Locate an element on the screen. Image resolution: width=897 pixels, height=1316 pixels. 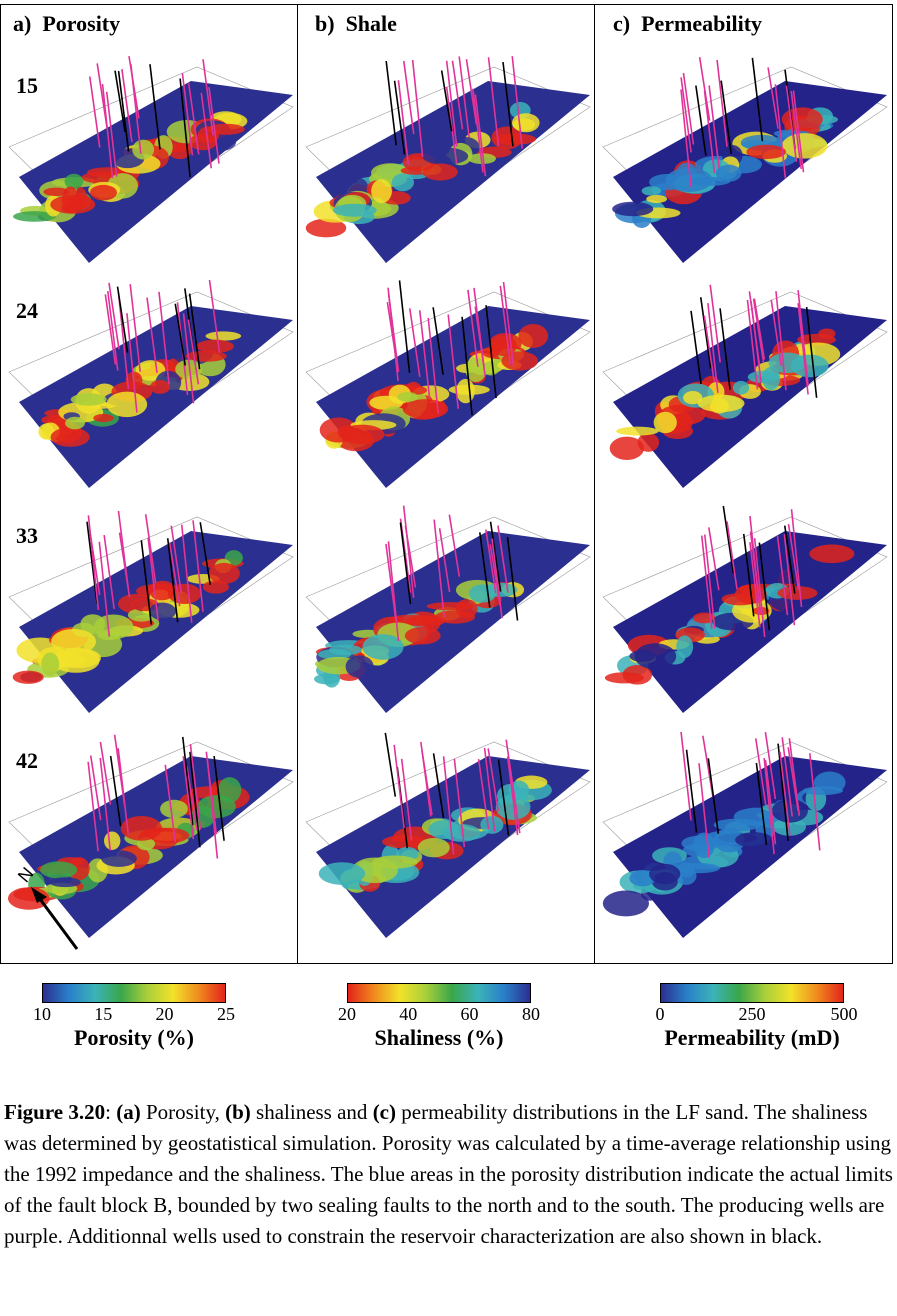
tick-label: 250 is located at coordinates (752, 1014).